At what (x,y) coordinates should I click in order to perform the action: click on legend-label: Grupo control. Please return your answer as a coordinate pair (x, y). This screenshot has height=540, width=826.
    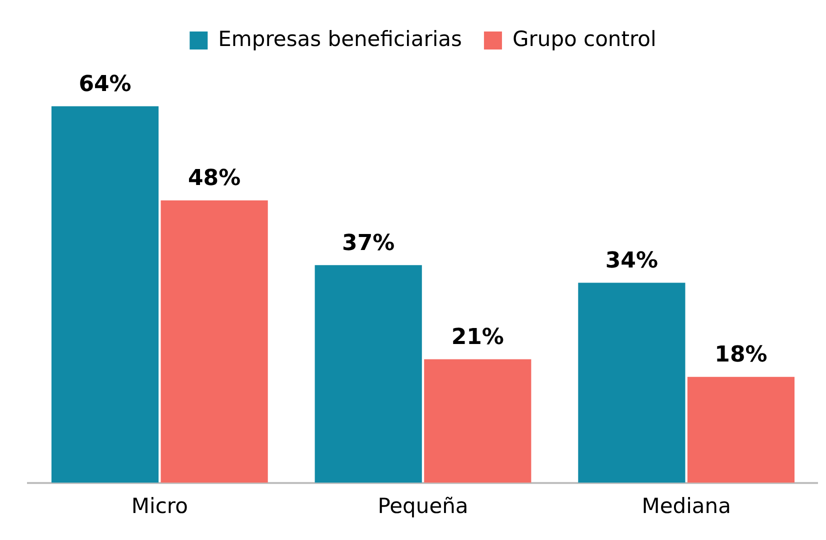
    Looking at the image, I should click on (584, 38).